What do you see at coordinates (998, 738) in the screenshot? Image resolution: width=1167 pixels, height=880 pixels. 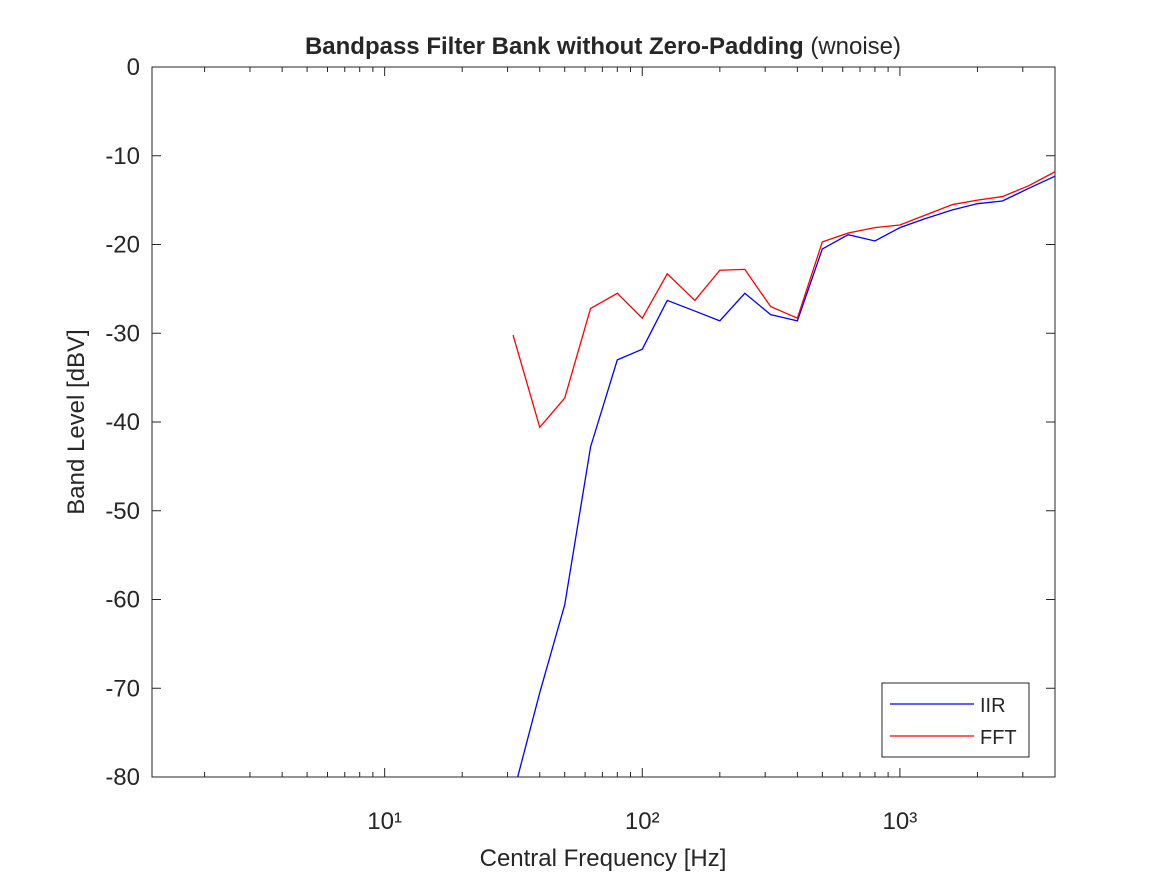 I see `legend-label: FFT` at bounding box center [998, 738].